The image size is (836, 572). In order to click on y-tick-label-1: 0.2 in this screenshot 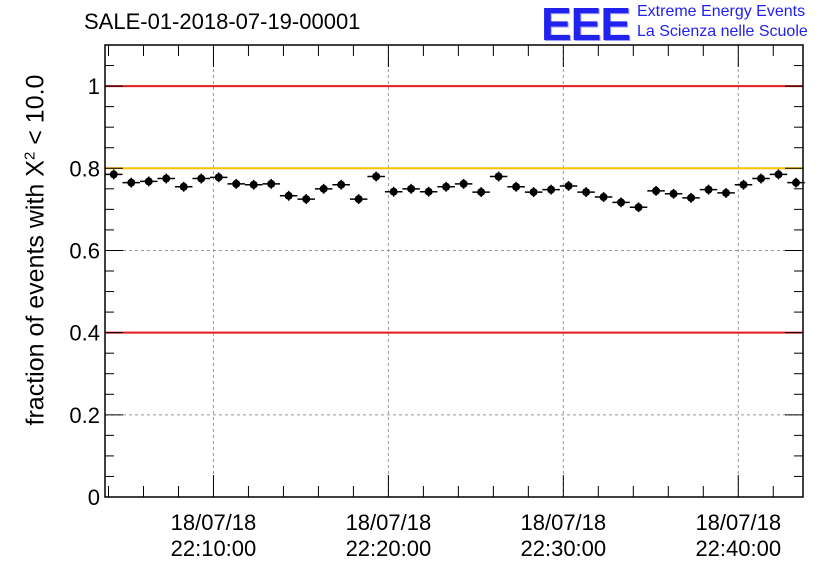, I will do `click(84, 415)`.